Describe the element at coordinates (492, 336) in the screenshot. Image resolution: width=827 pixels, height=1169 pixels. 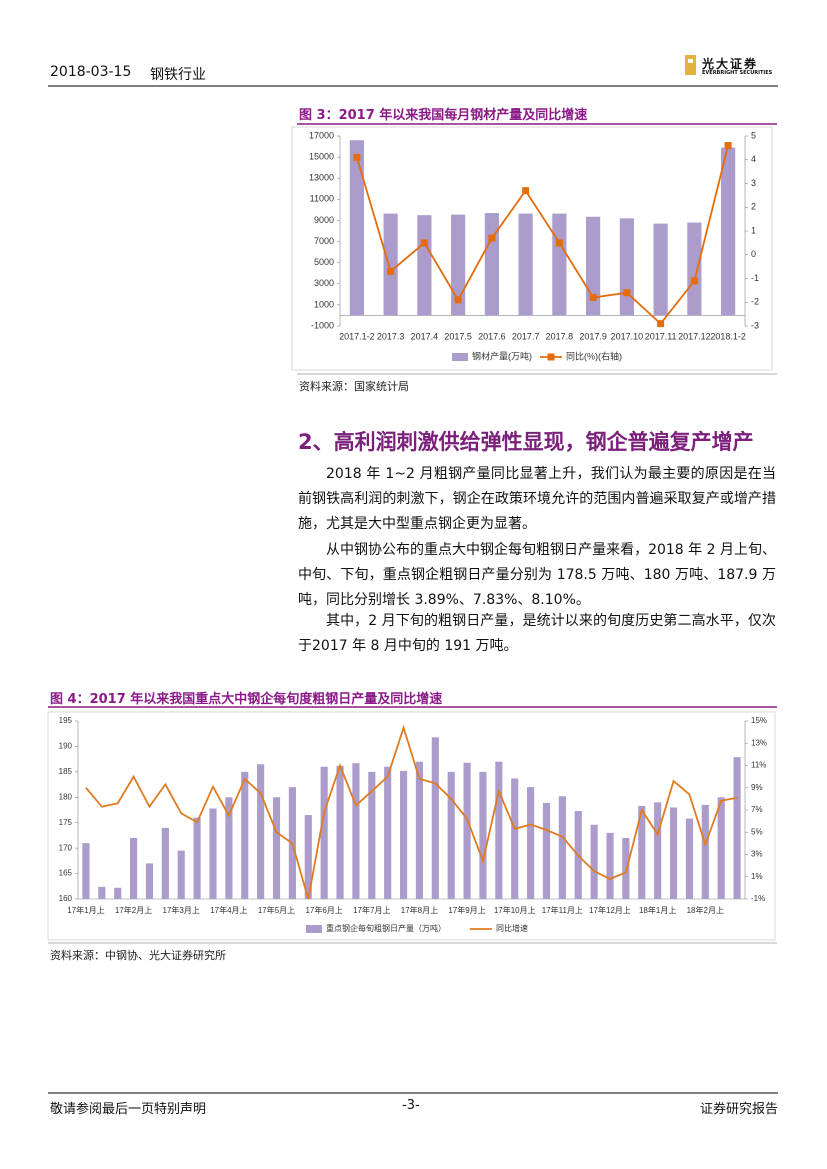
I see `x-tick-label: 2017.6` at that location.